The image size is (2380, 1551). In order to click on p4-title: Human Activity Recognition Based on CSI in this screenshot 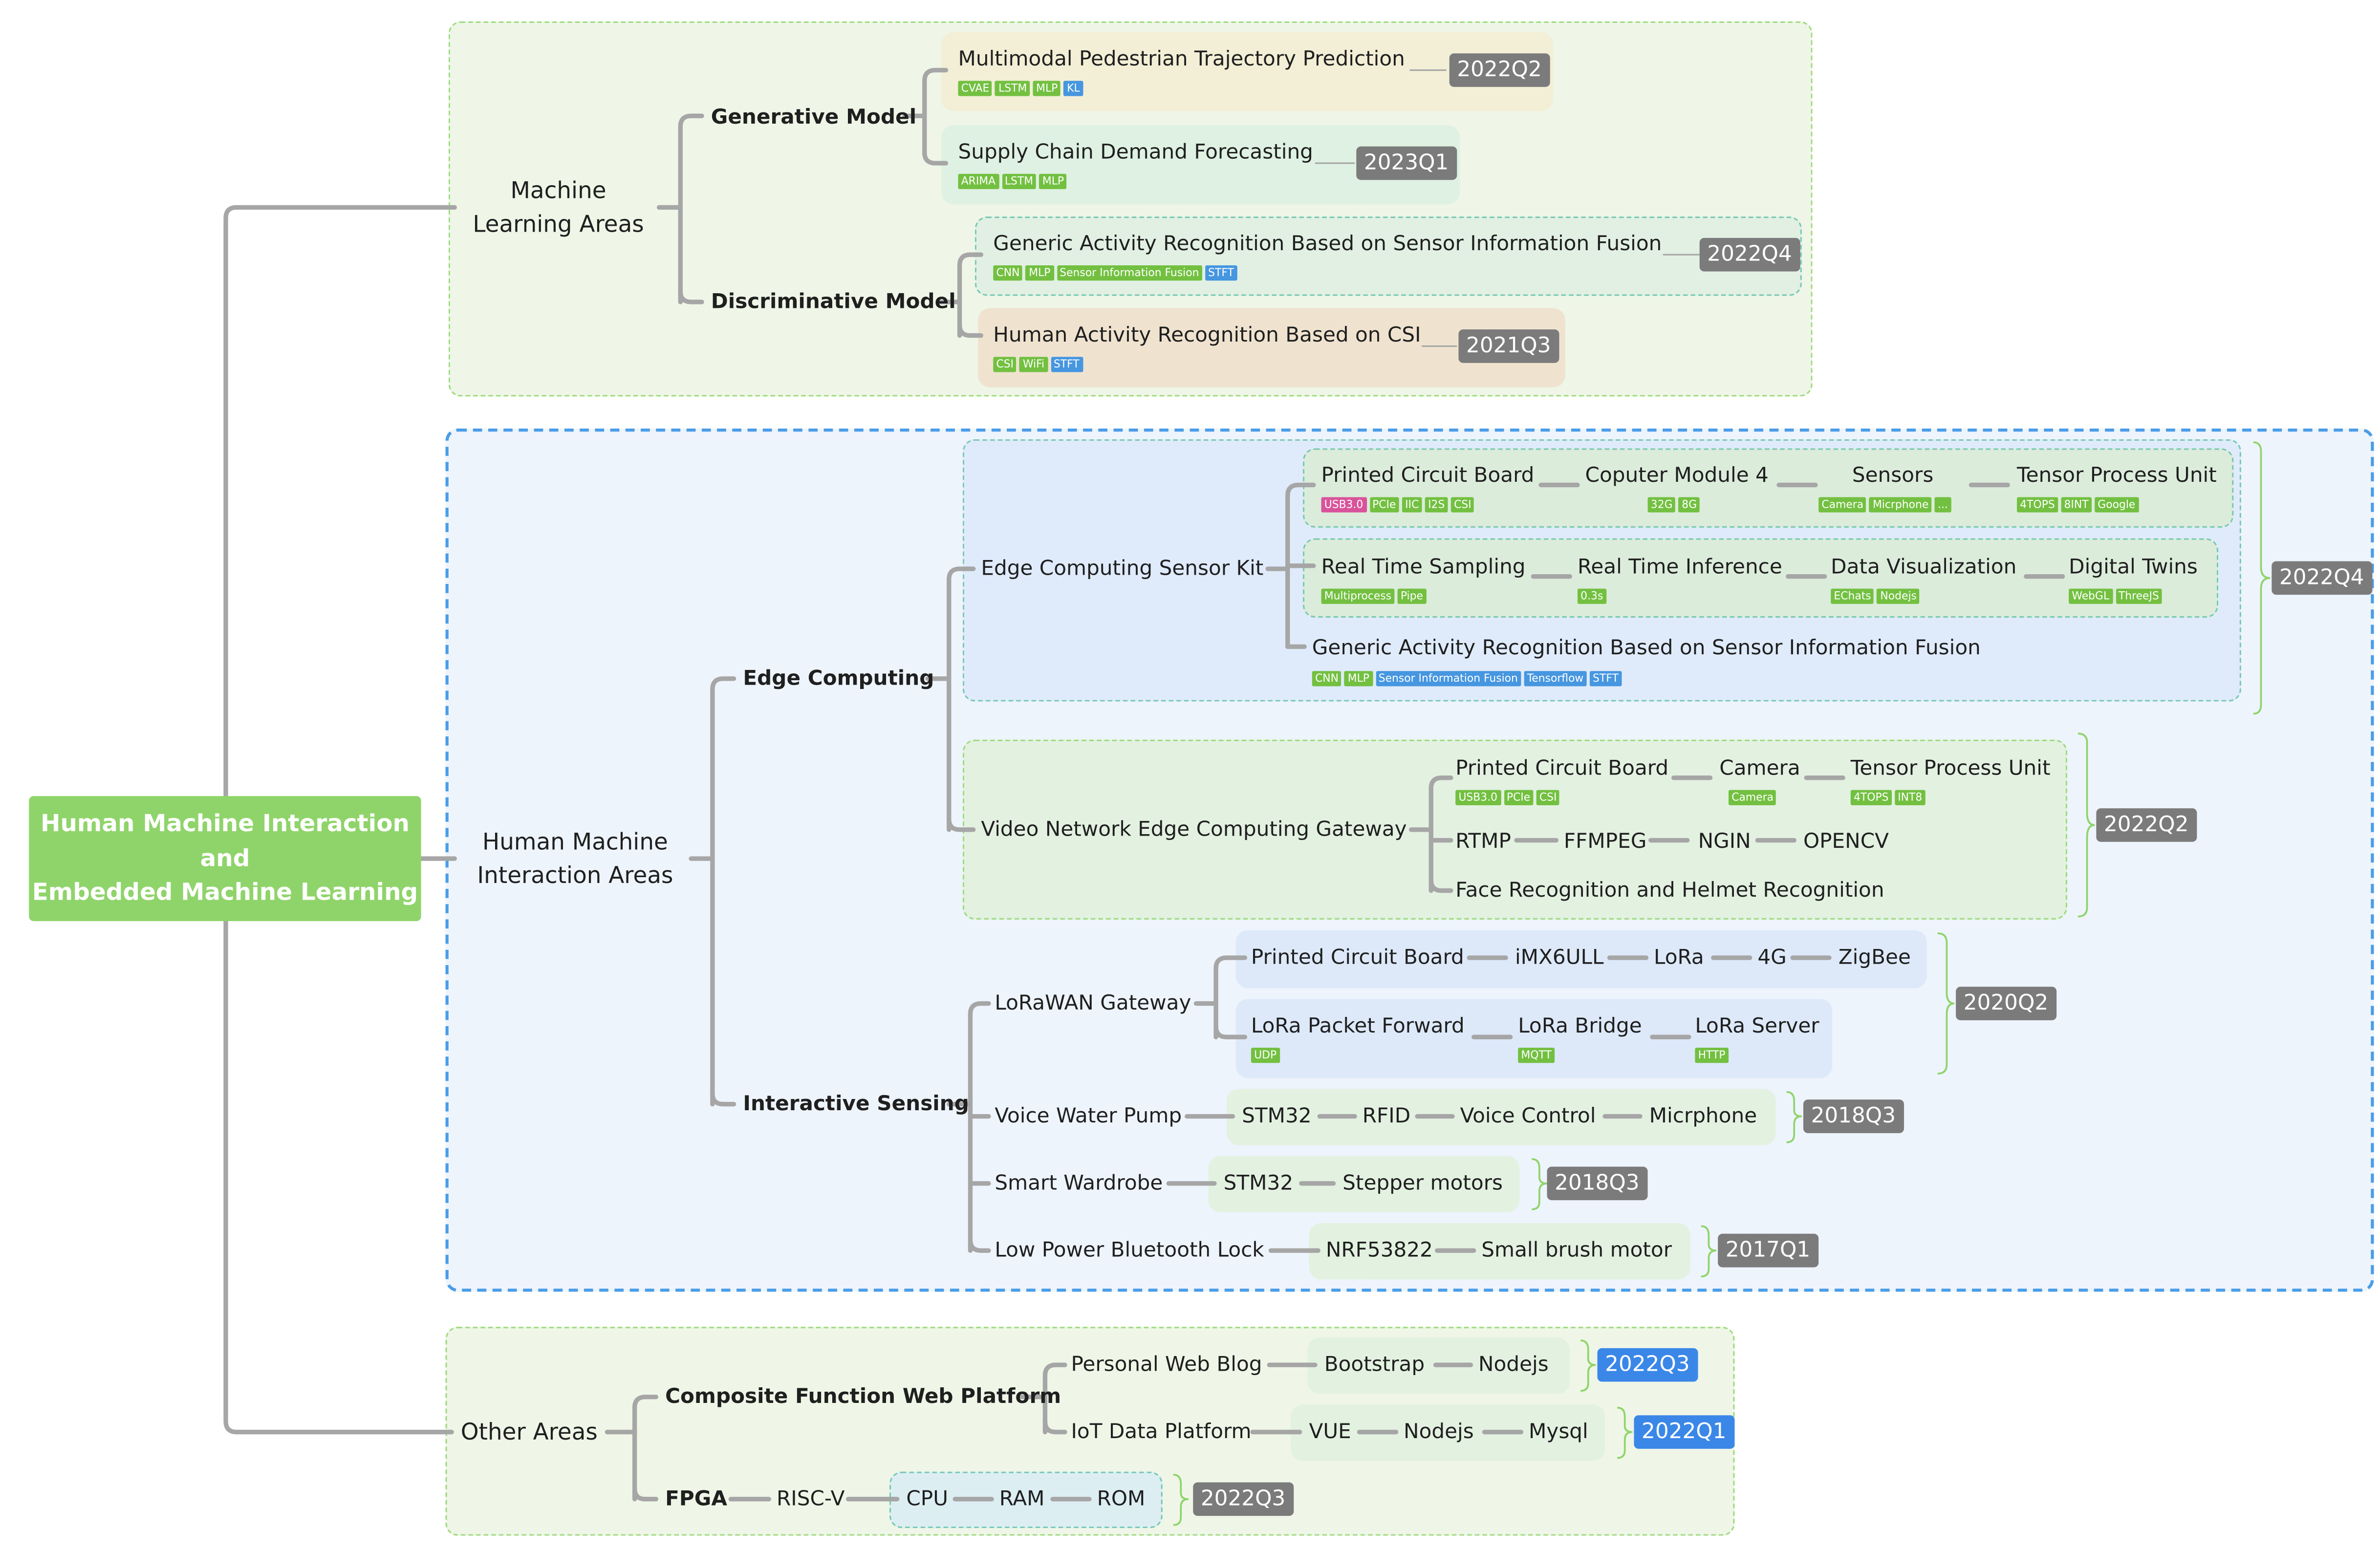, I will do `click(1207, 336)`.